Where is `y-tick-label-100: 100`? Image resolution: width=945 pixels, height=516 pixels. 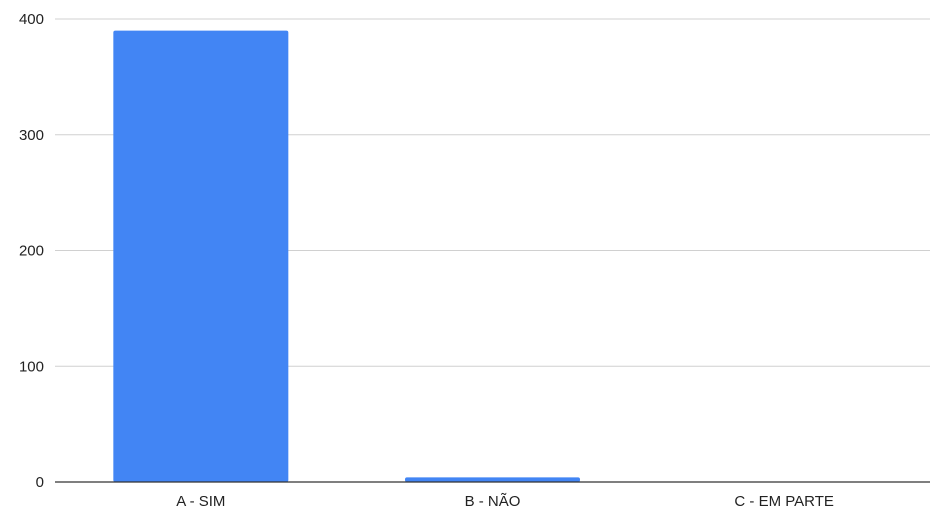 y-tick-label-100: 100 is located at coordinates (31, 366).